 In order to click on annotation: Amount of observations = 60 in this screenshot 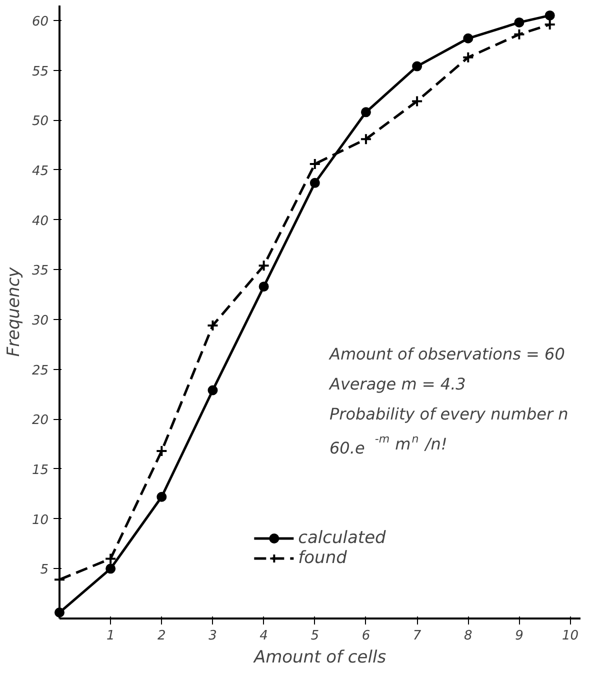, I will do `click(446, 354)`.